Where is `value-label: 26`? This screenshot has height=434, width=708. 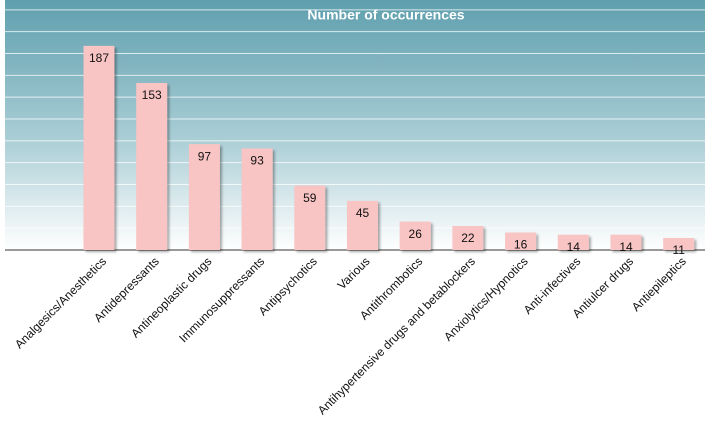
value-label: 26 is located at coordinates (416, 234).